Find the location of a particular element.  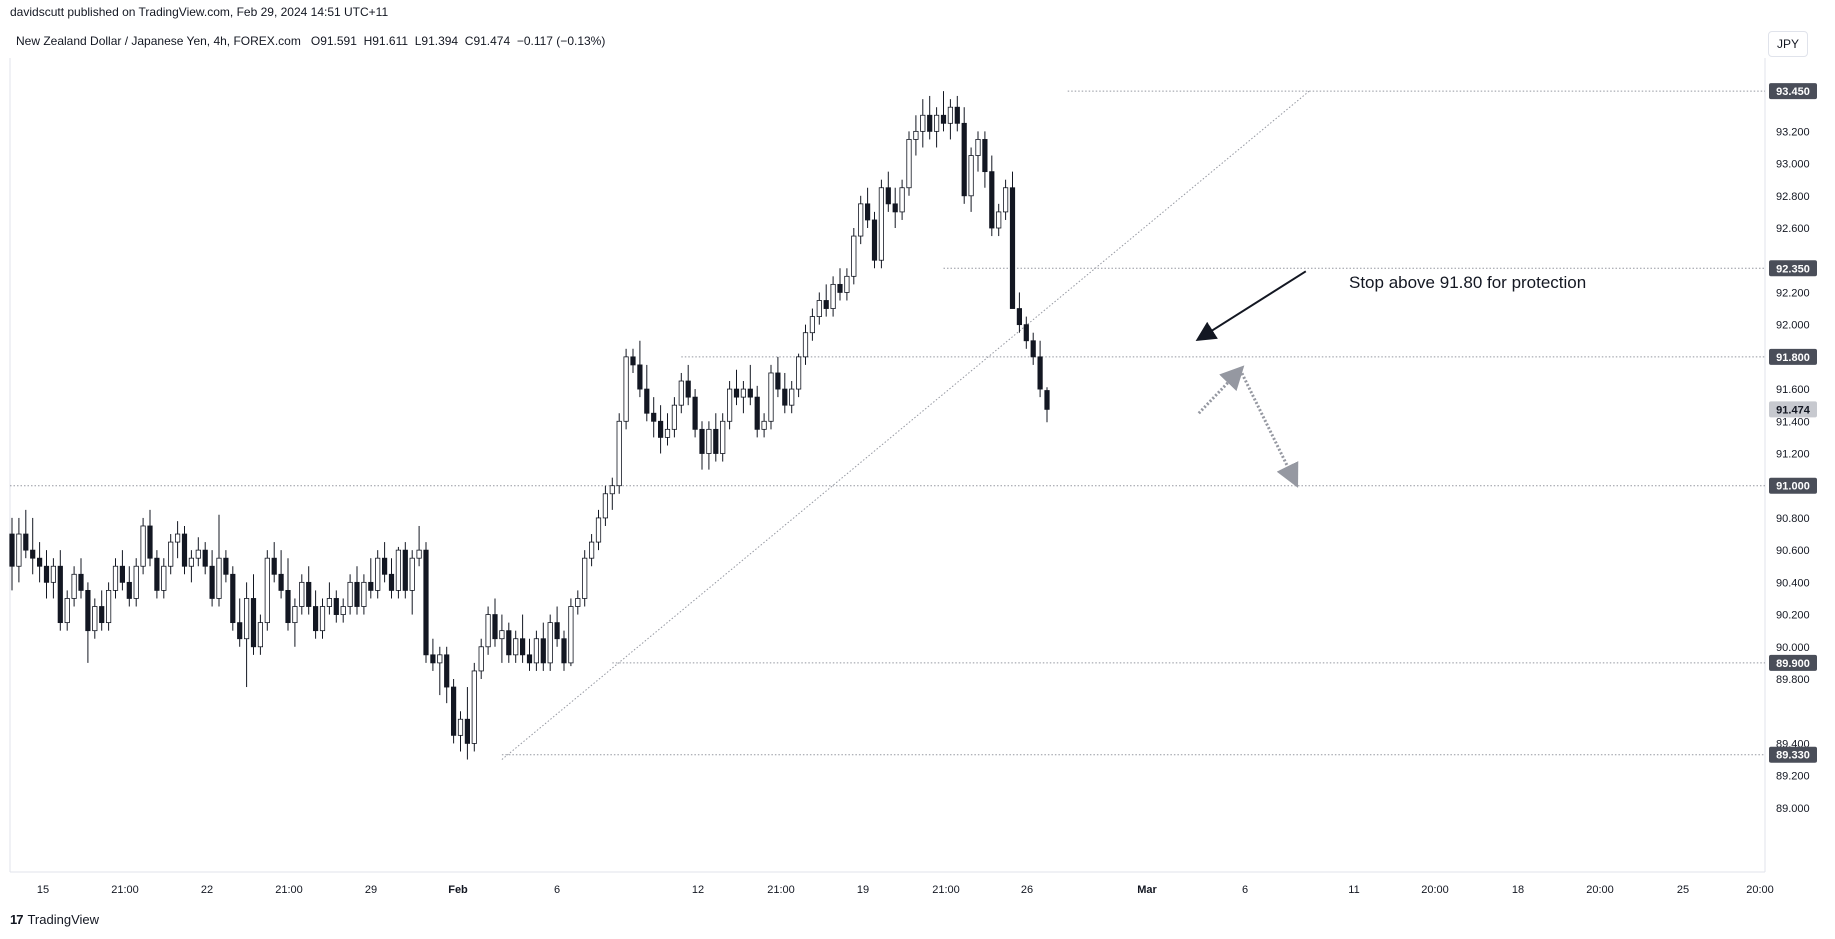

annotation-arrow is located at coordinates (1251, 305).